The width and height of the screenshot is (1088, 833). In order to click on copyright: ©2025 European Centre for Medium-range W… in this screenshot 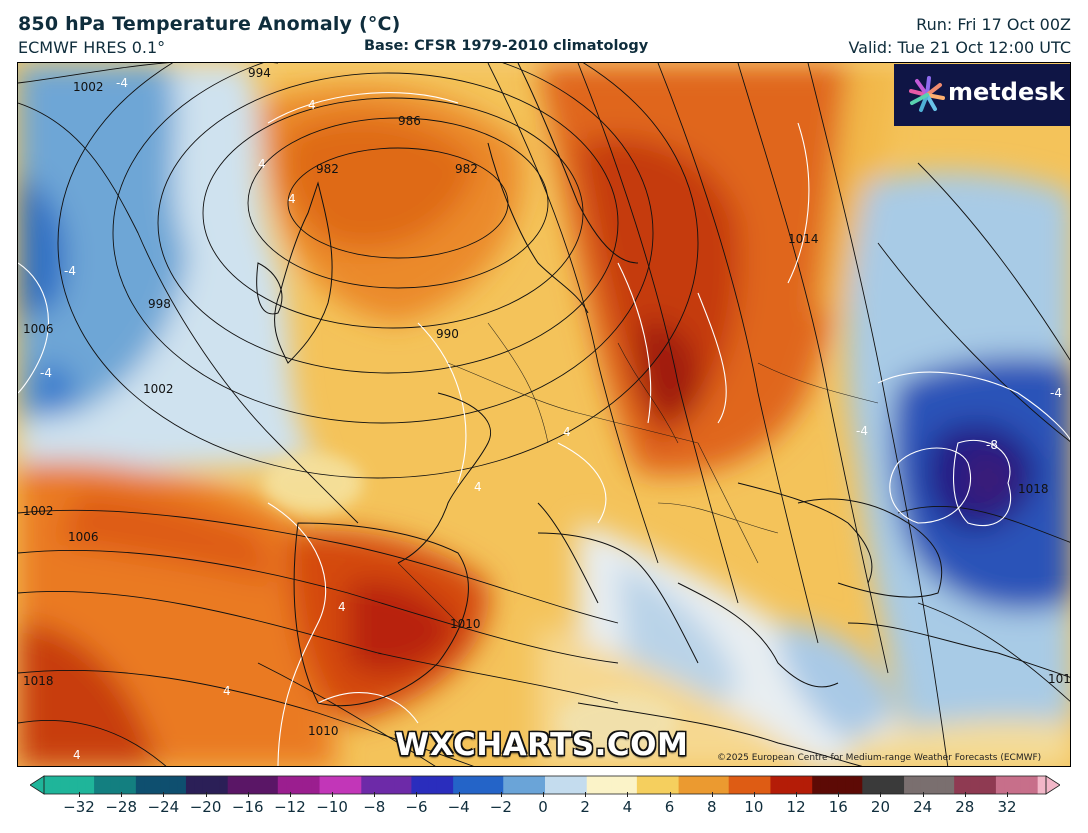, I will do `click(879, 758)`.